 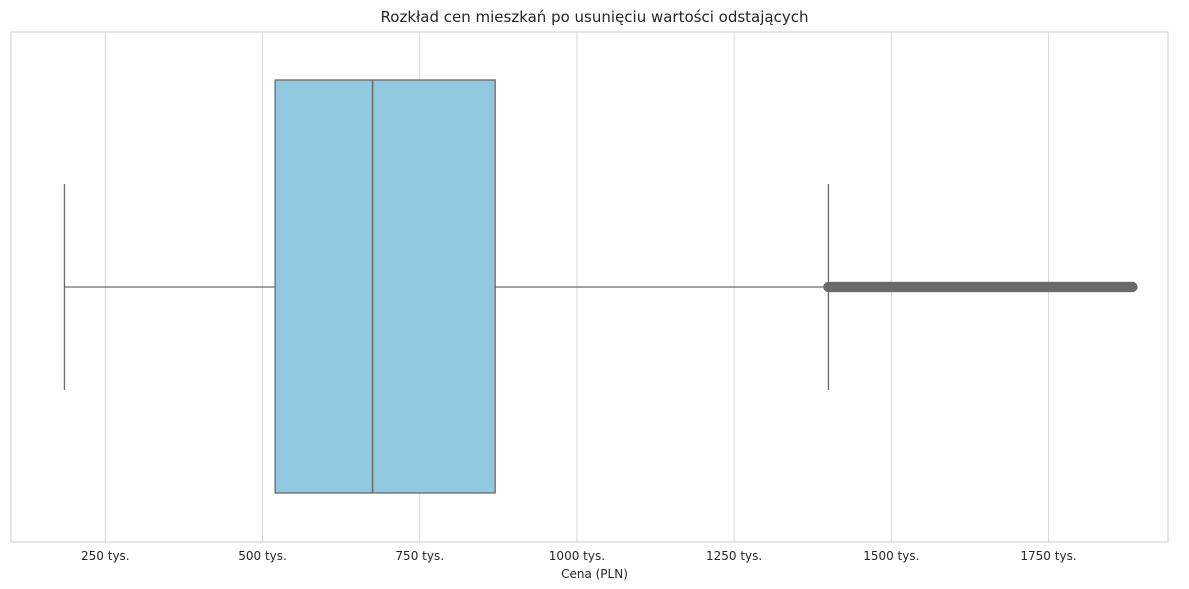 What do you see at coordinates (1132, 287) in the screenshot?
I see `outlier-point` at bounding box center [1132, 287].